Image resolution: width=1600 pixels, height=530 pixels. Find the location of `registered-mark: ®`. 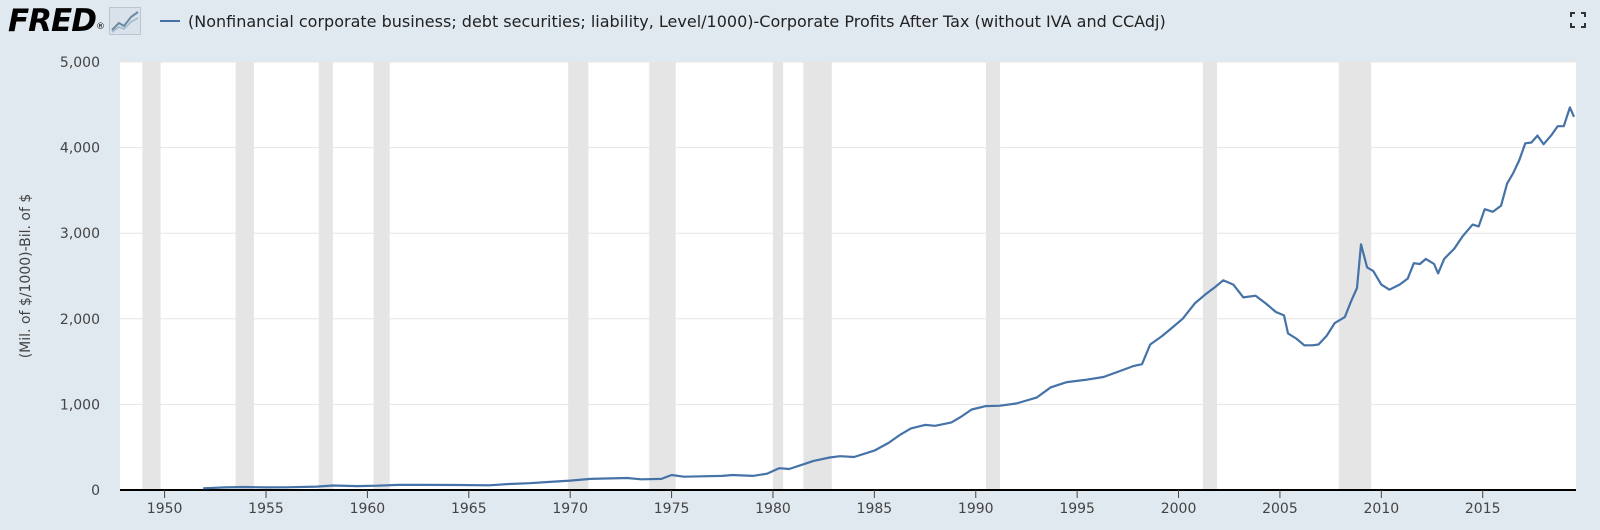

registered-mark: ® is located at coordinates (100, 27).